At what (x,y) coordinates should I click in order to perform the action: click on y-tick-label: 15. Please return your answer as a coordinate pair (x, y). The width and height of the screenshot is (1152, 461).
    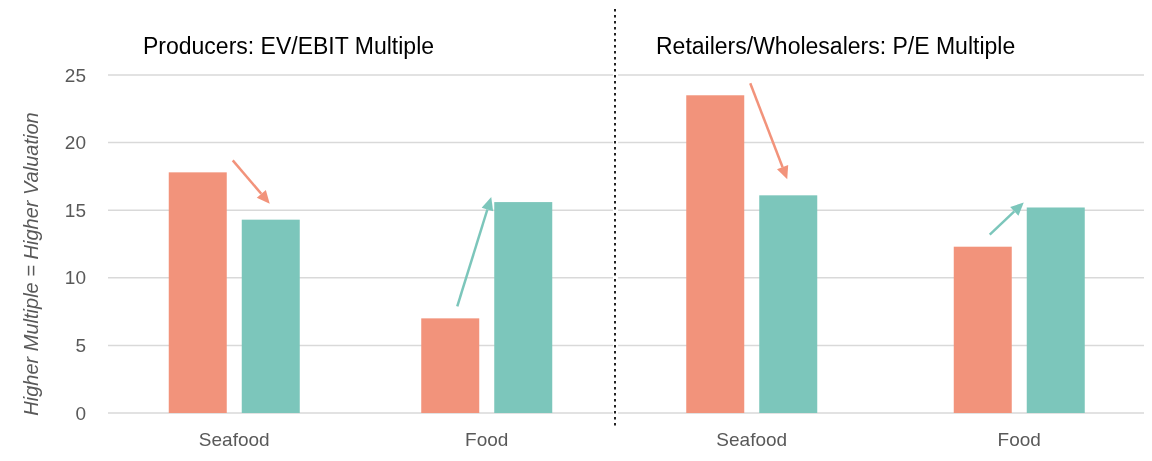
    Looking at the image, I should click on (75, 210).